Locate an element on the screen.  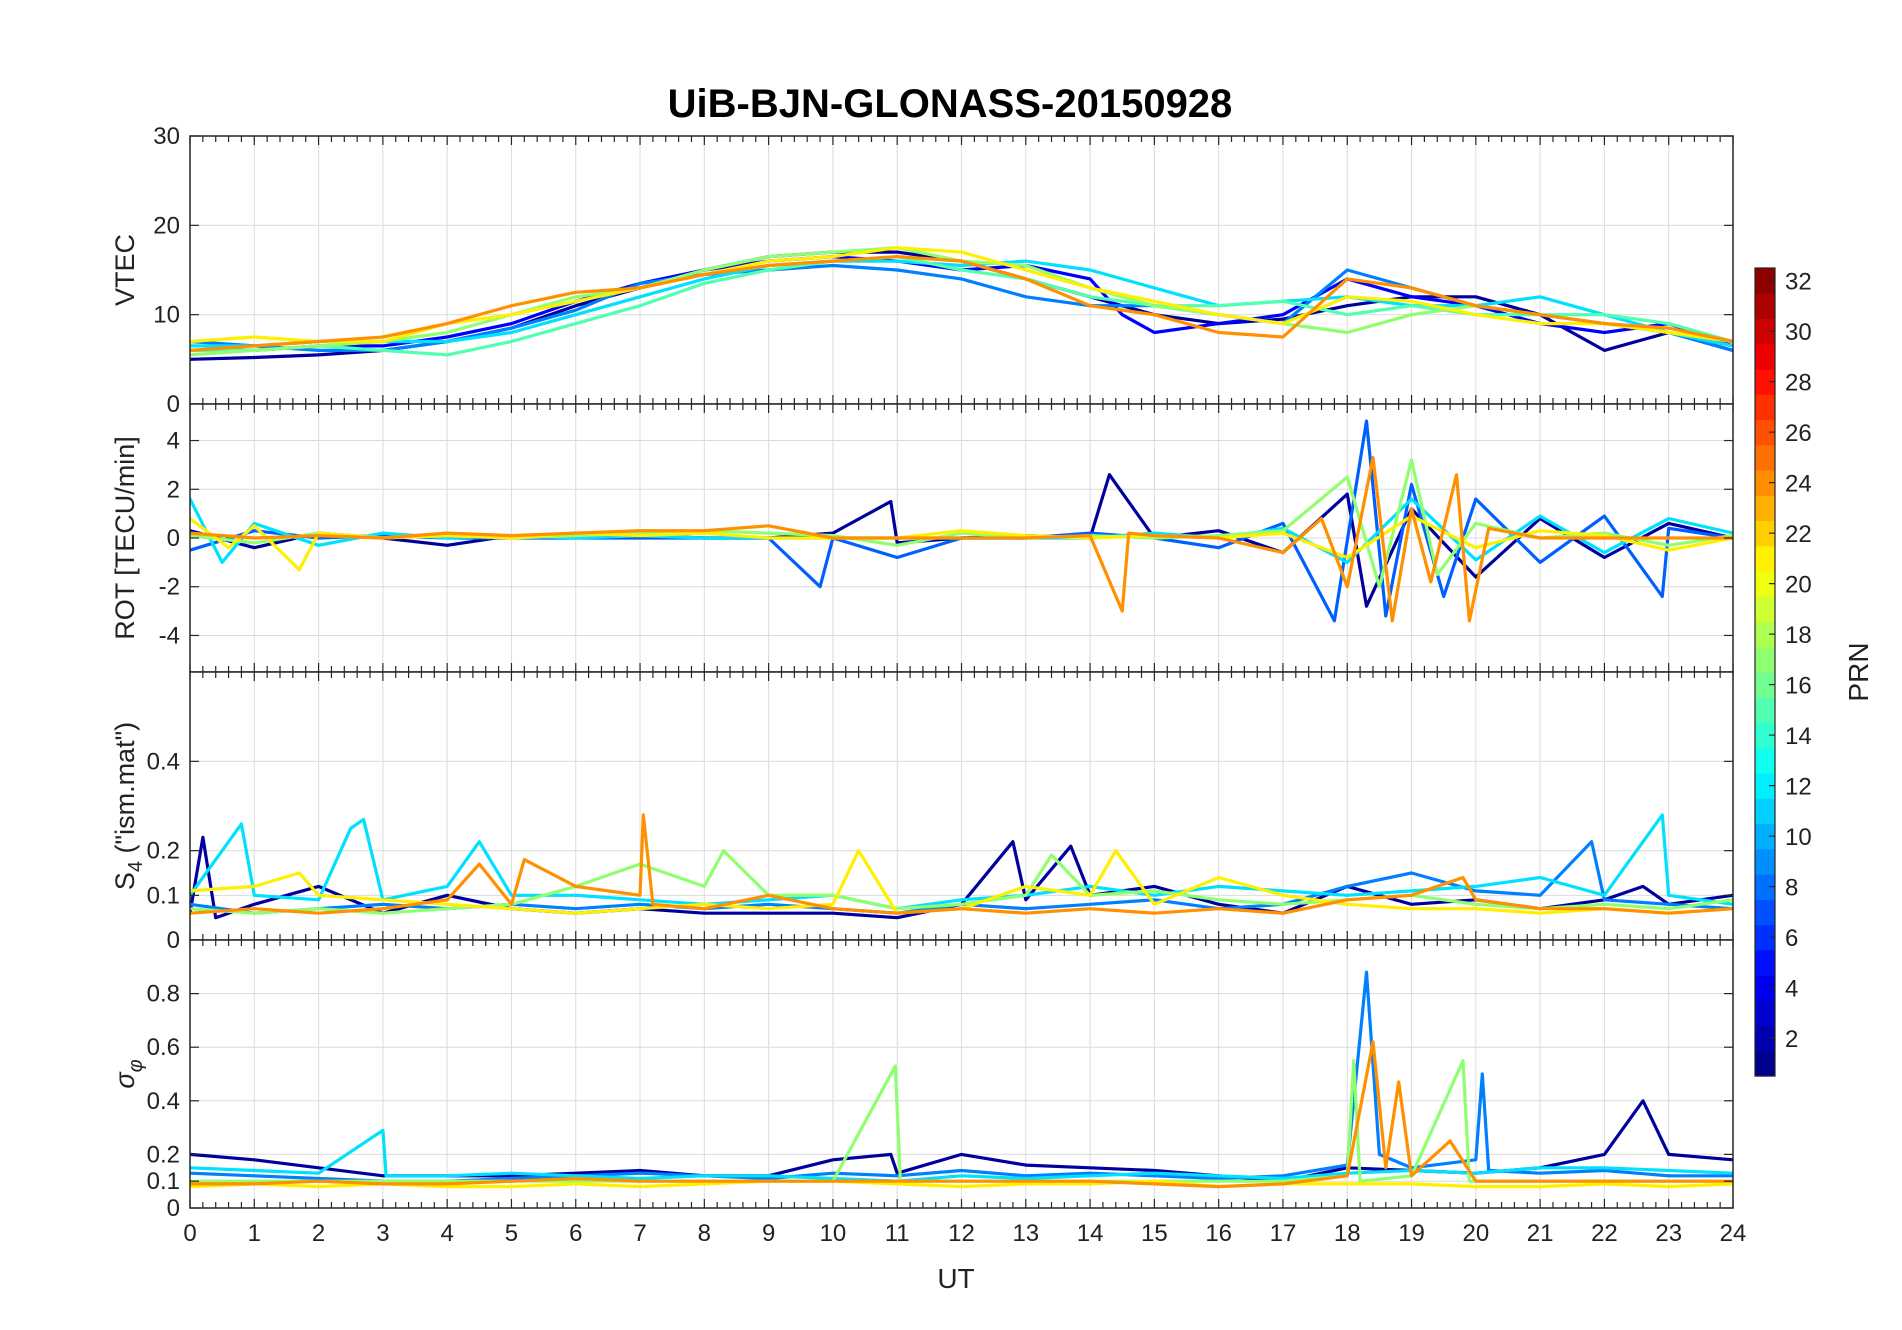
colorbar-tick-label: 6 is located at coordinates (1791, 938).